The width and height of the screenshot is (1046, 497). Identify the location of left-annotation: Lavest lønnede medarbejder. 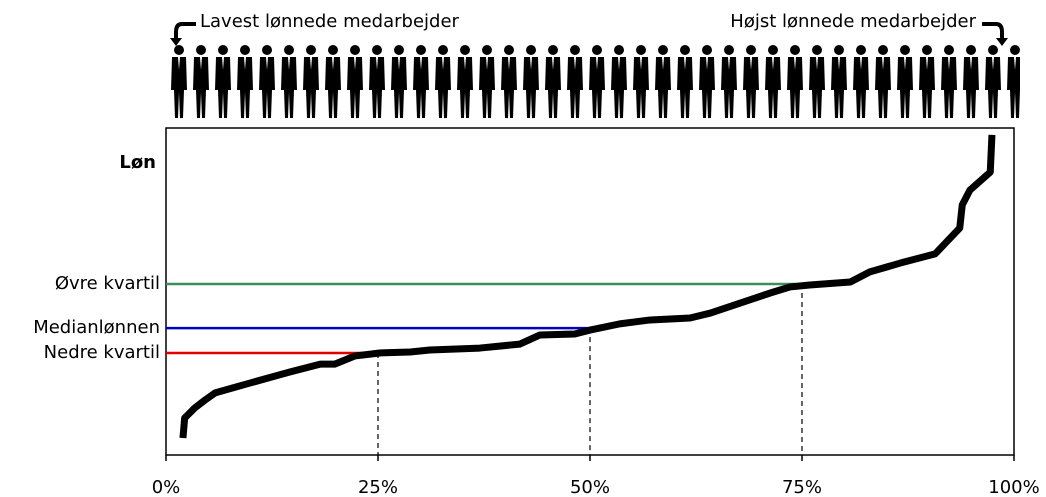
(330, 21).